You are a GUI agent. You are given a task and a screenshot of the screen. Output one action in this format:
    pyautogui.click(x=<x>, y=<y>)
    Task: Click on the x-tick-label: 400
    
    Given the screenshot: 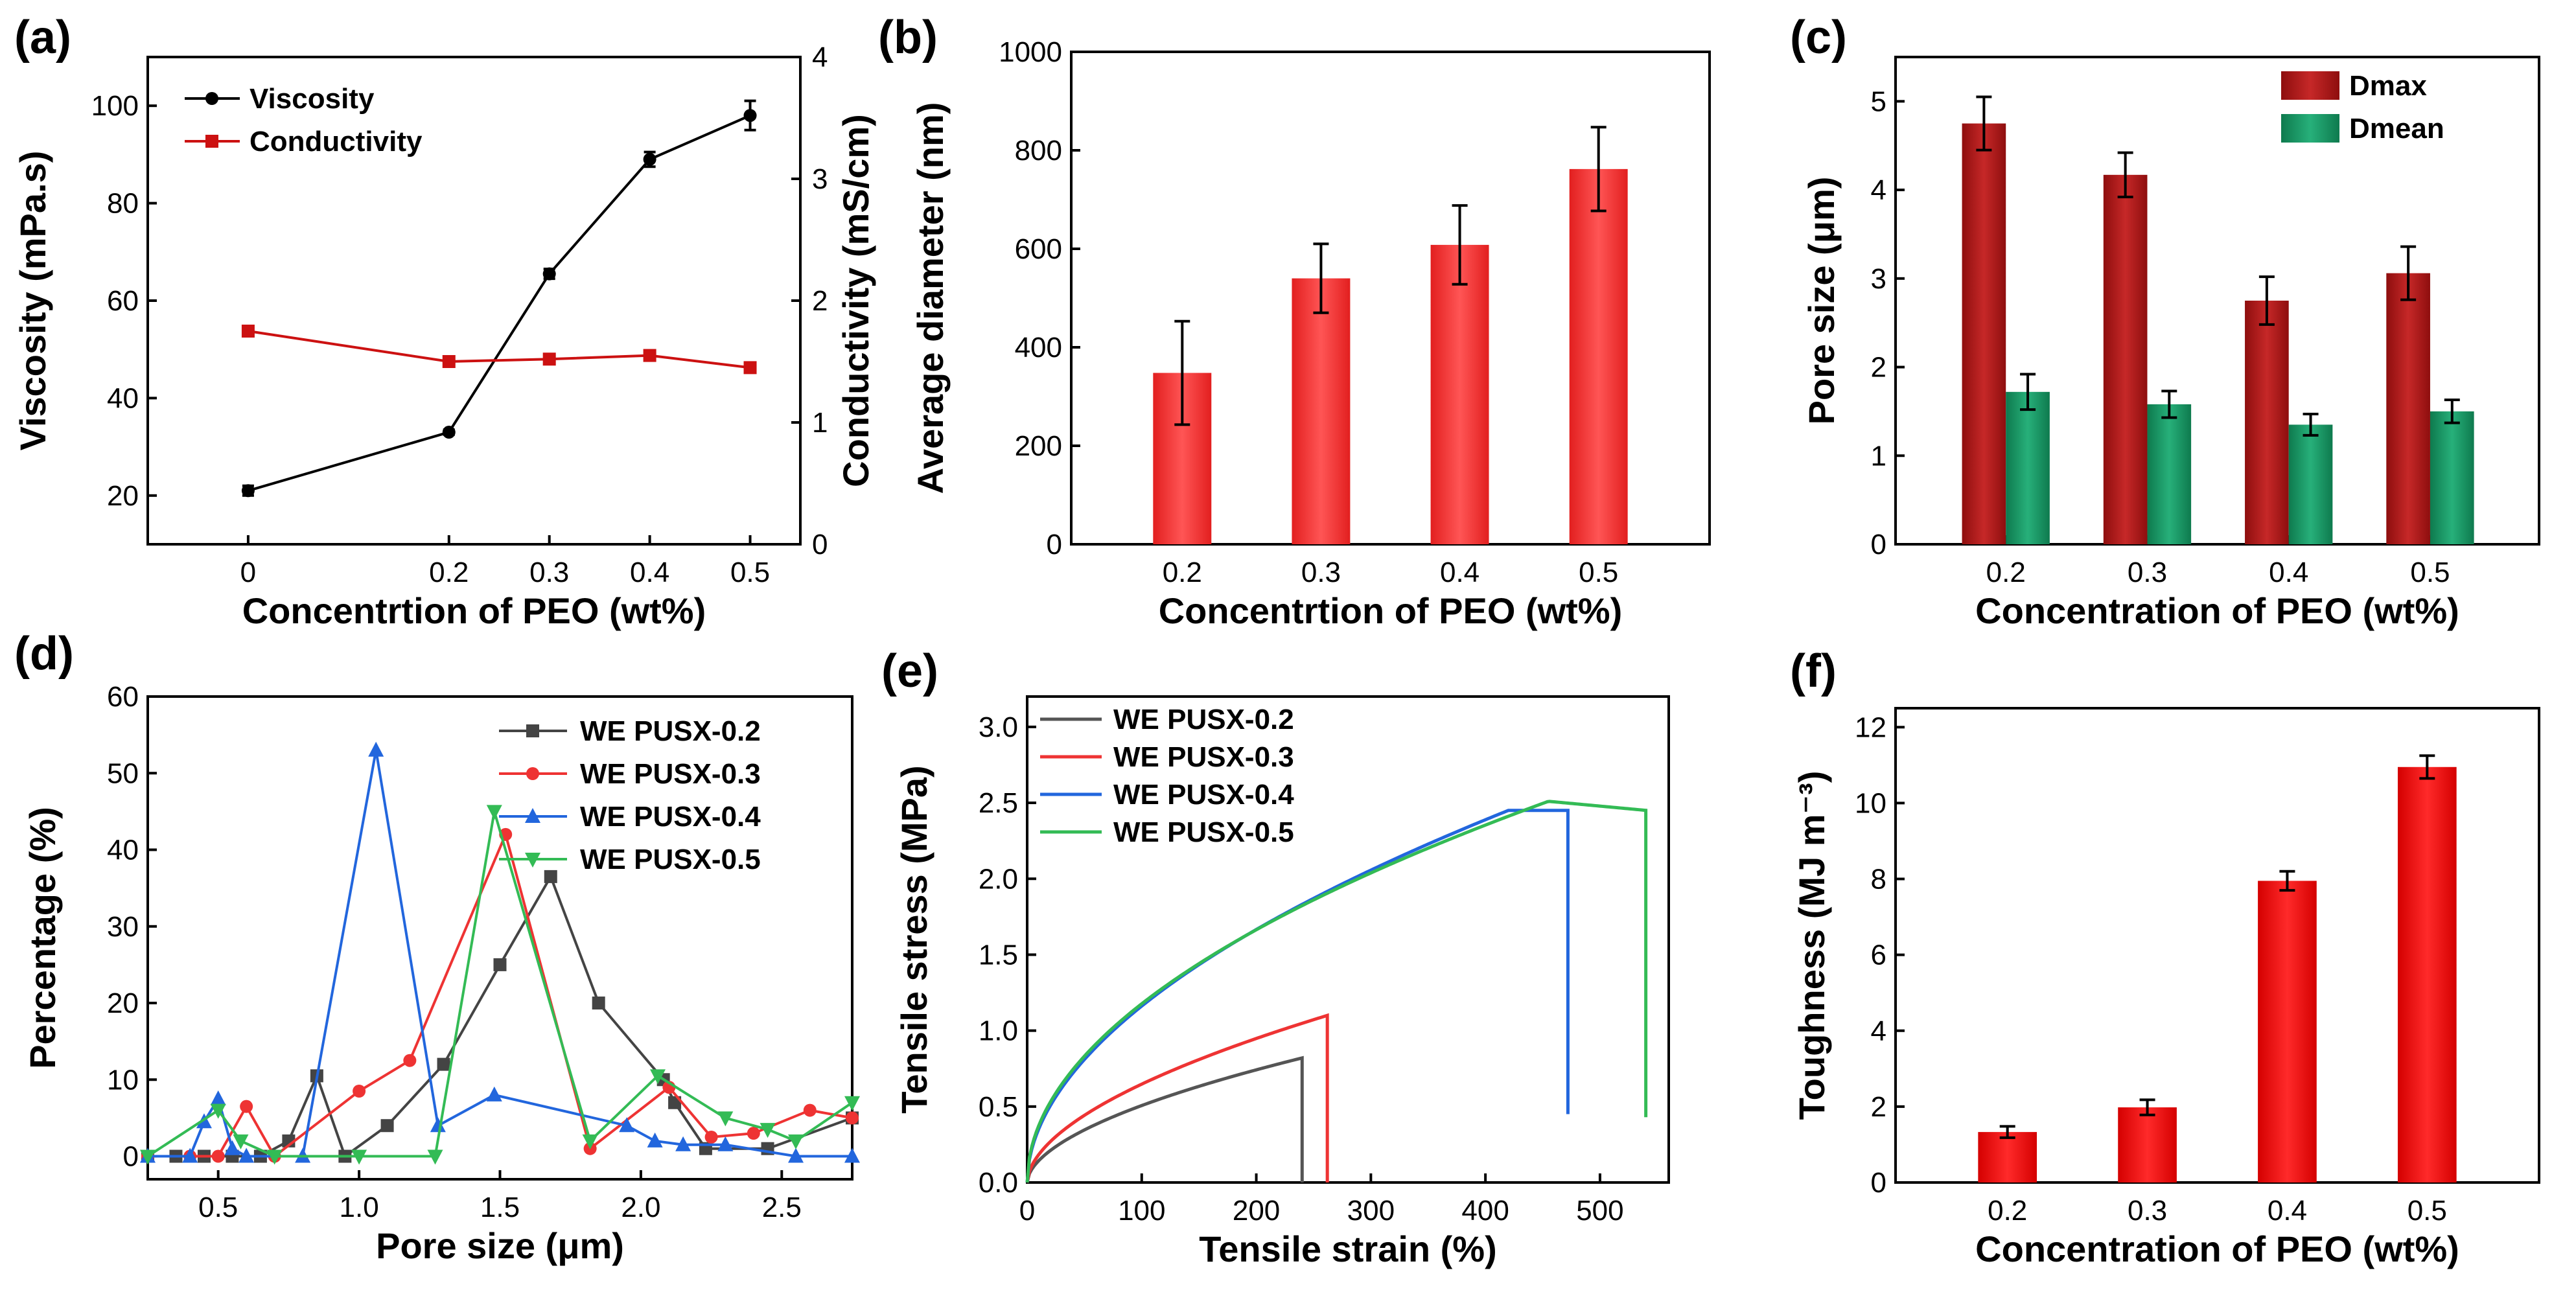 What is the action you would take?
    pyautogui.click(x=1485, y=1211)
    